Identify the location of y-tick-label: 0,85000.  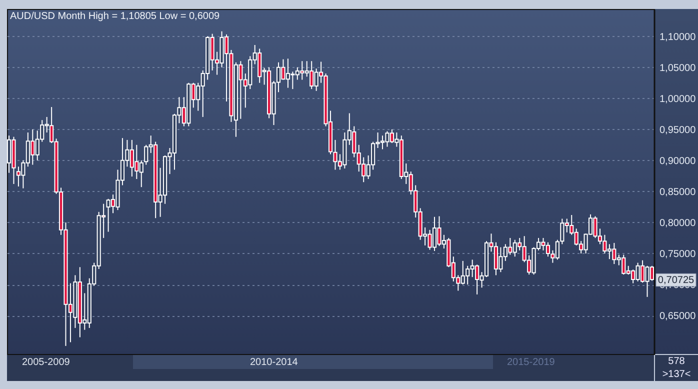
(678, 192).